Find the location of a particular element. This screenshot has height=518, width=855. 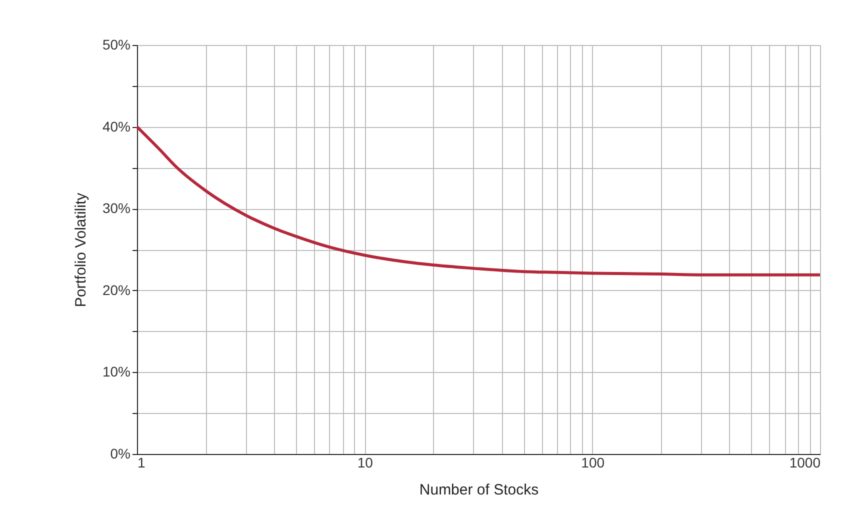

y-tick-label: 0% is located at coordinates (120, 454).